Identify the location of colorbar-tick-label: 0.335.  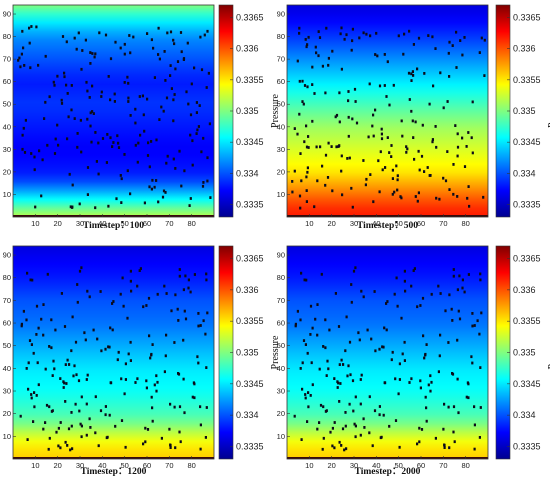
(524, 353).